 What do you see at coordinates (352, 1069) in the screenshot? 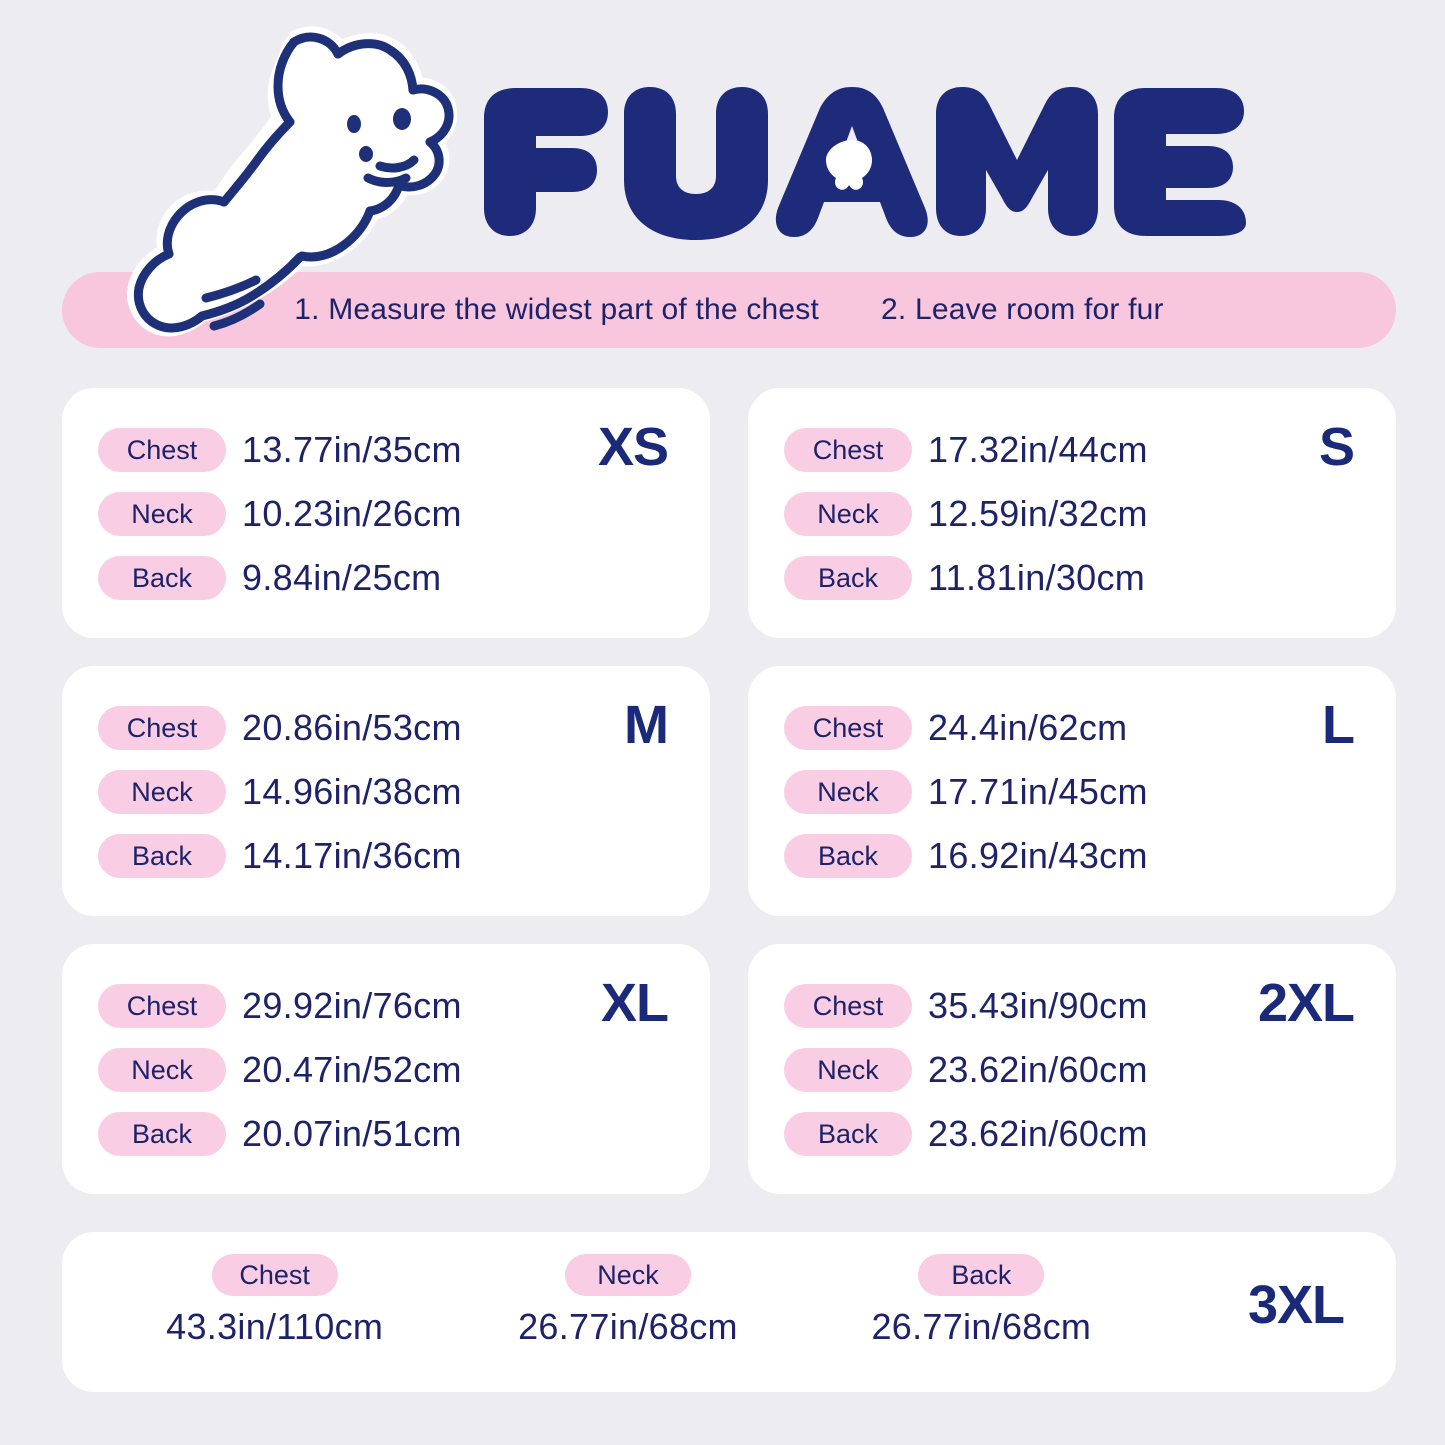
I see `neck-value: 20.47in/52cm` at bounding box center [352, 1069].